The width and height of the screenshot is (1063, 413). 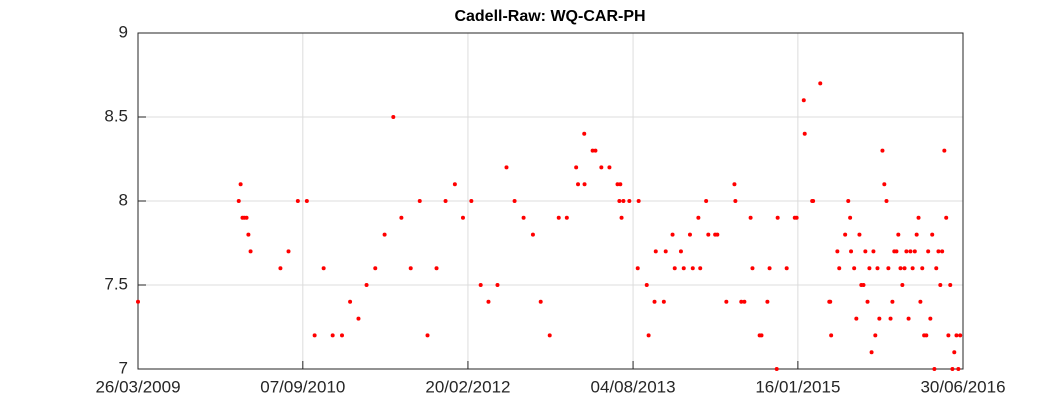 What do you see at coordinates (467, 386) in the screenshot?
I see `x-tick-label: 20/02/2012` at bounding box center [467, 386].